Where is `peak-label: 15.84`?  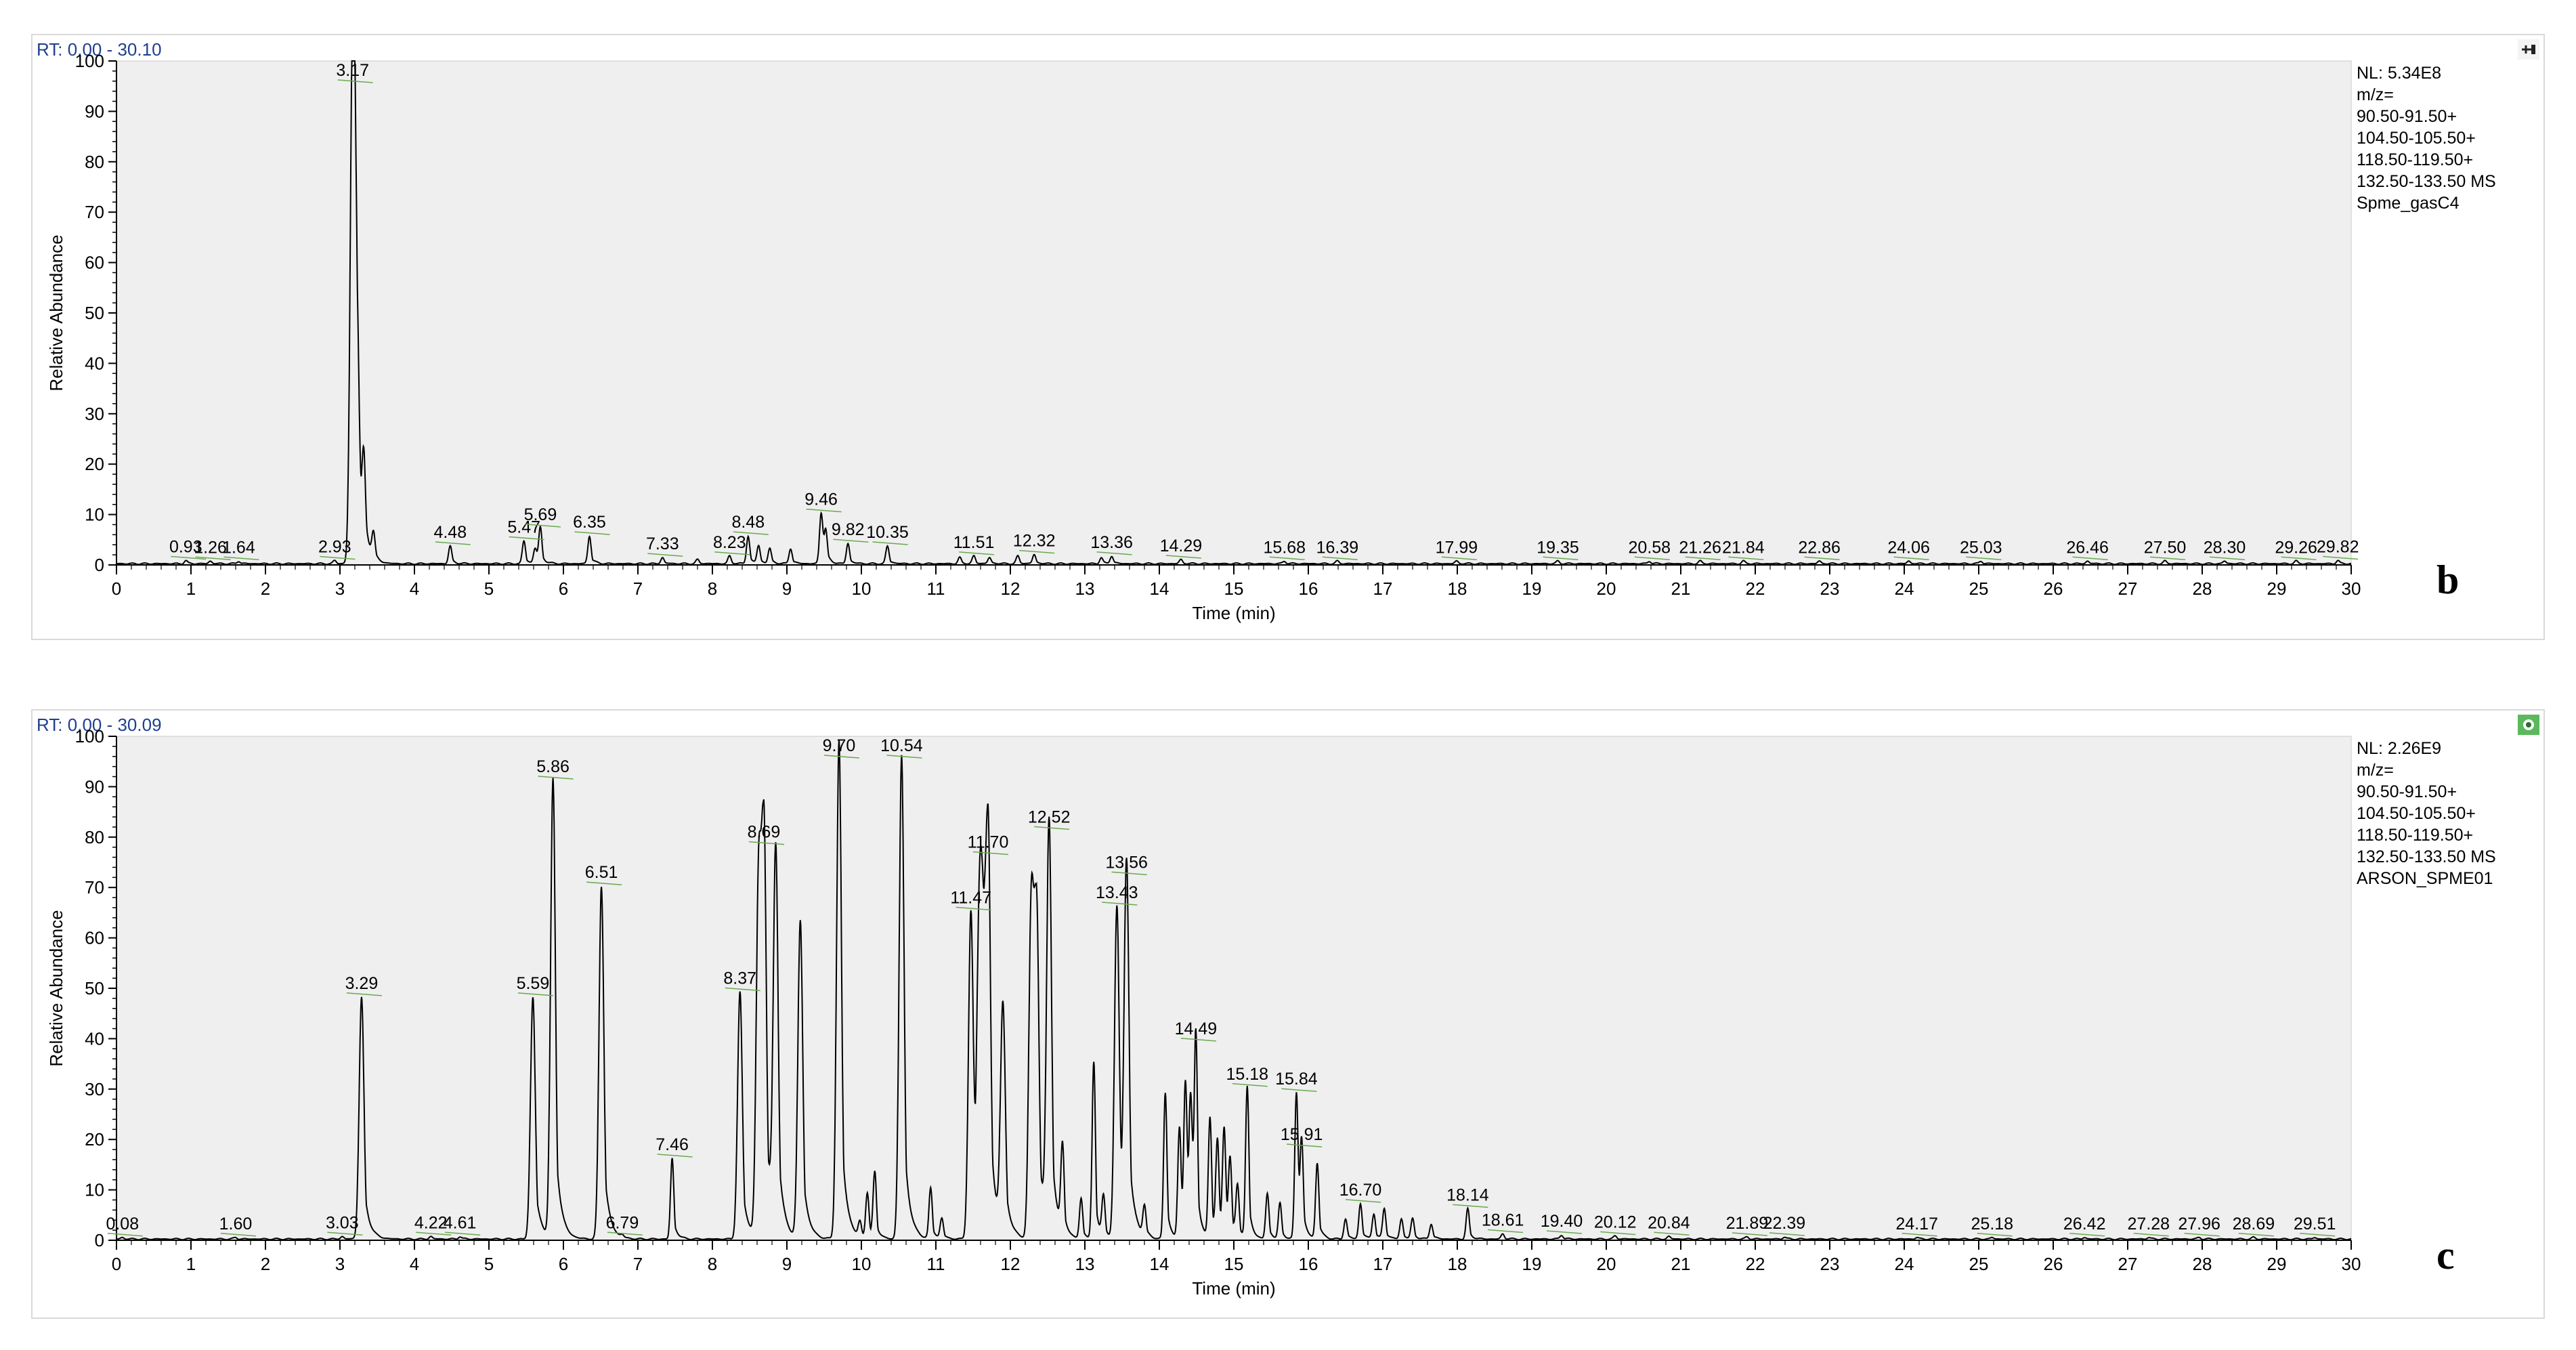
peak-label: 15.84 is located at coordinates (1296, 1079).